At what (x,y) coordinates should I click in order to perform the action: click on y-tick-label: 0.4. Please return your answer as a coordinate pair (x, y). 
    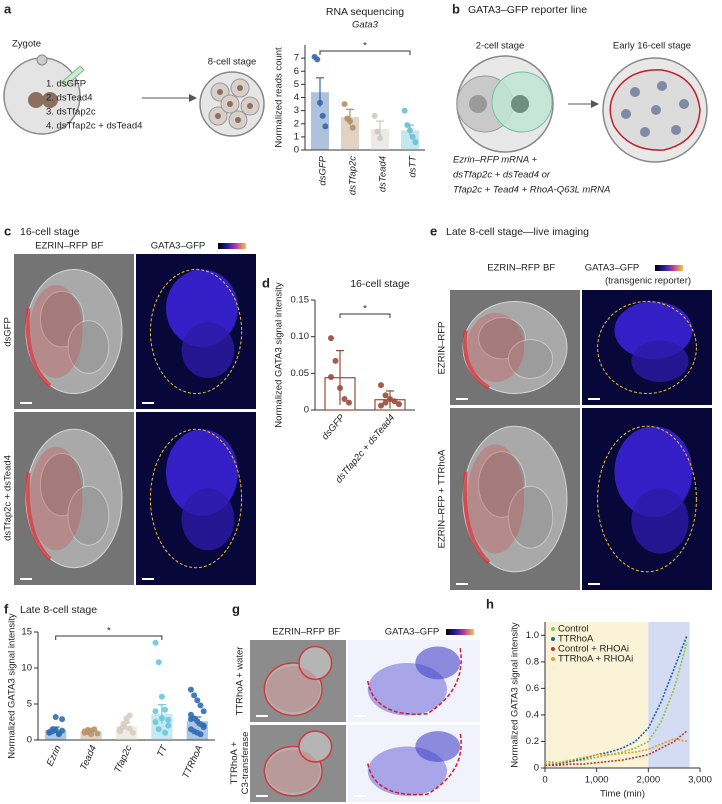
    Looking at the image, I should click on (532, 714).